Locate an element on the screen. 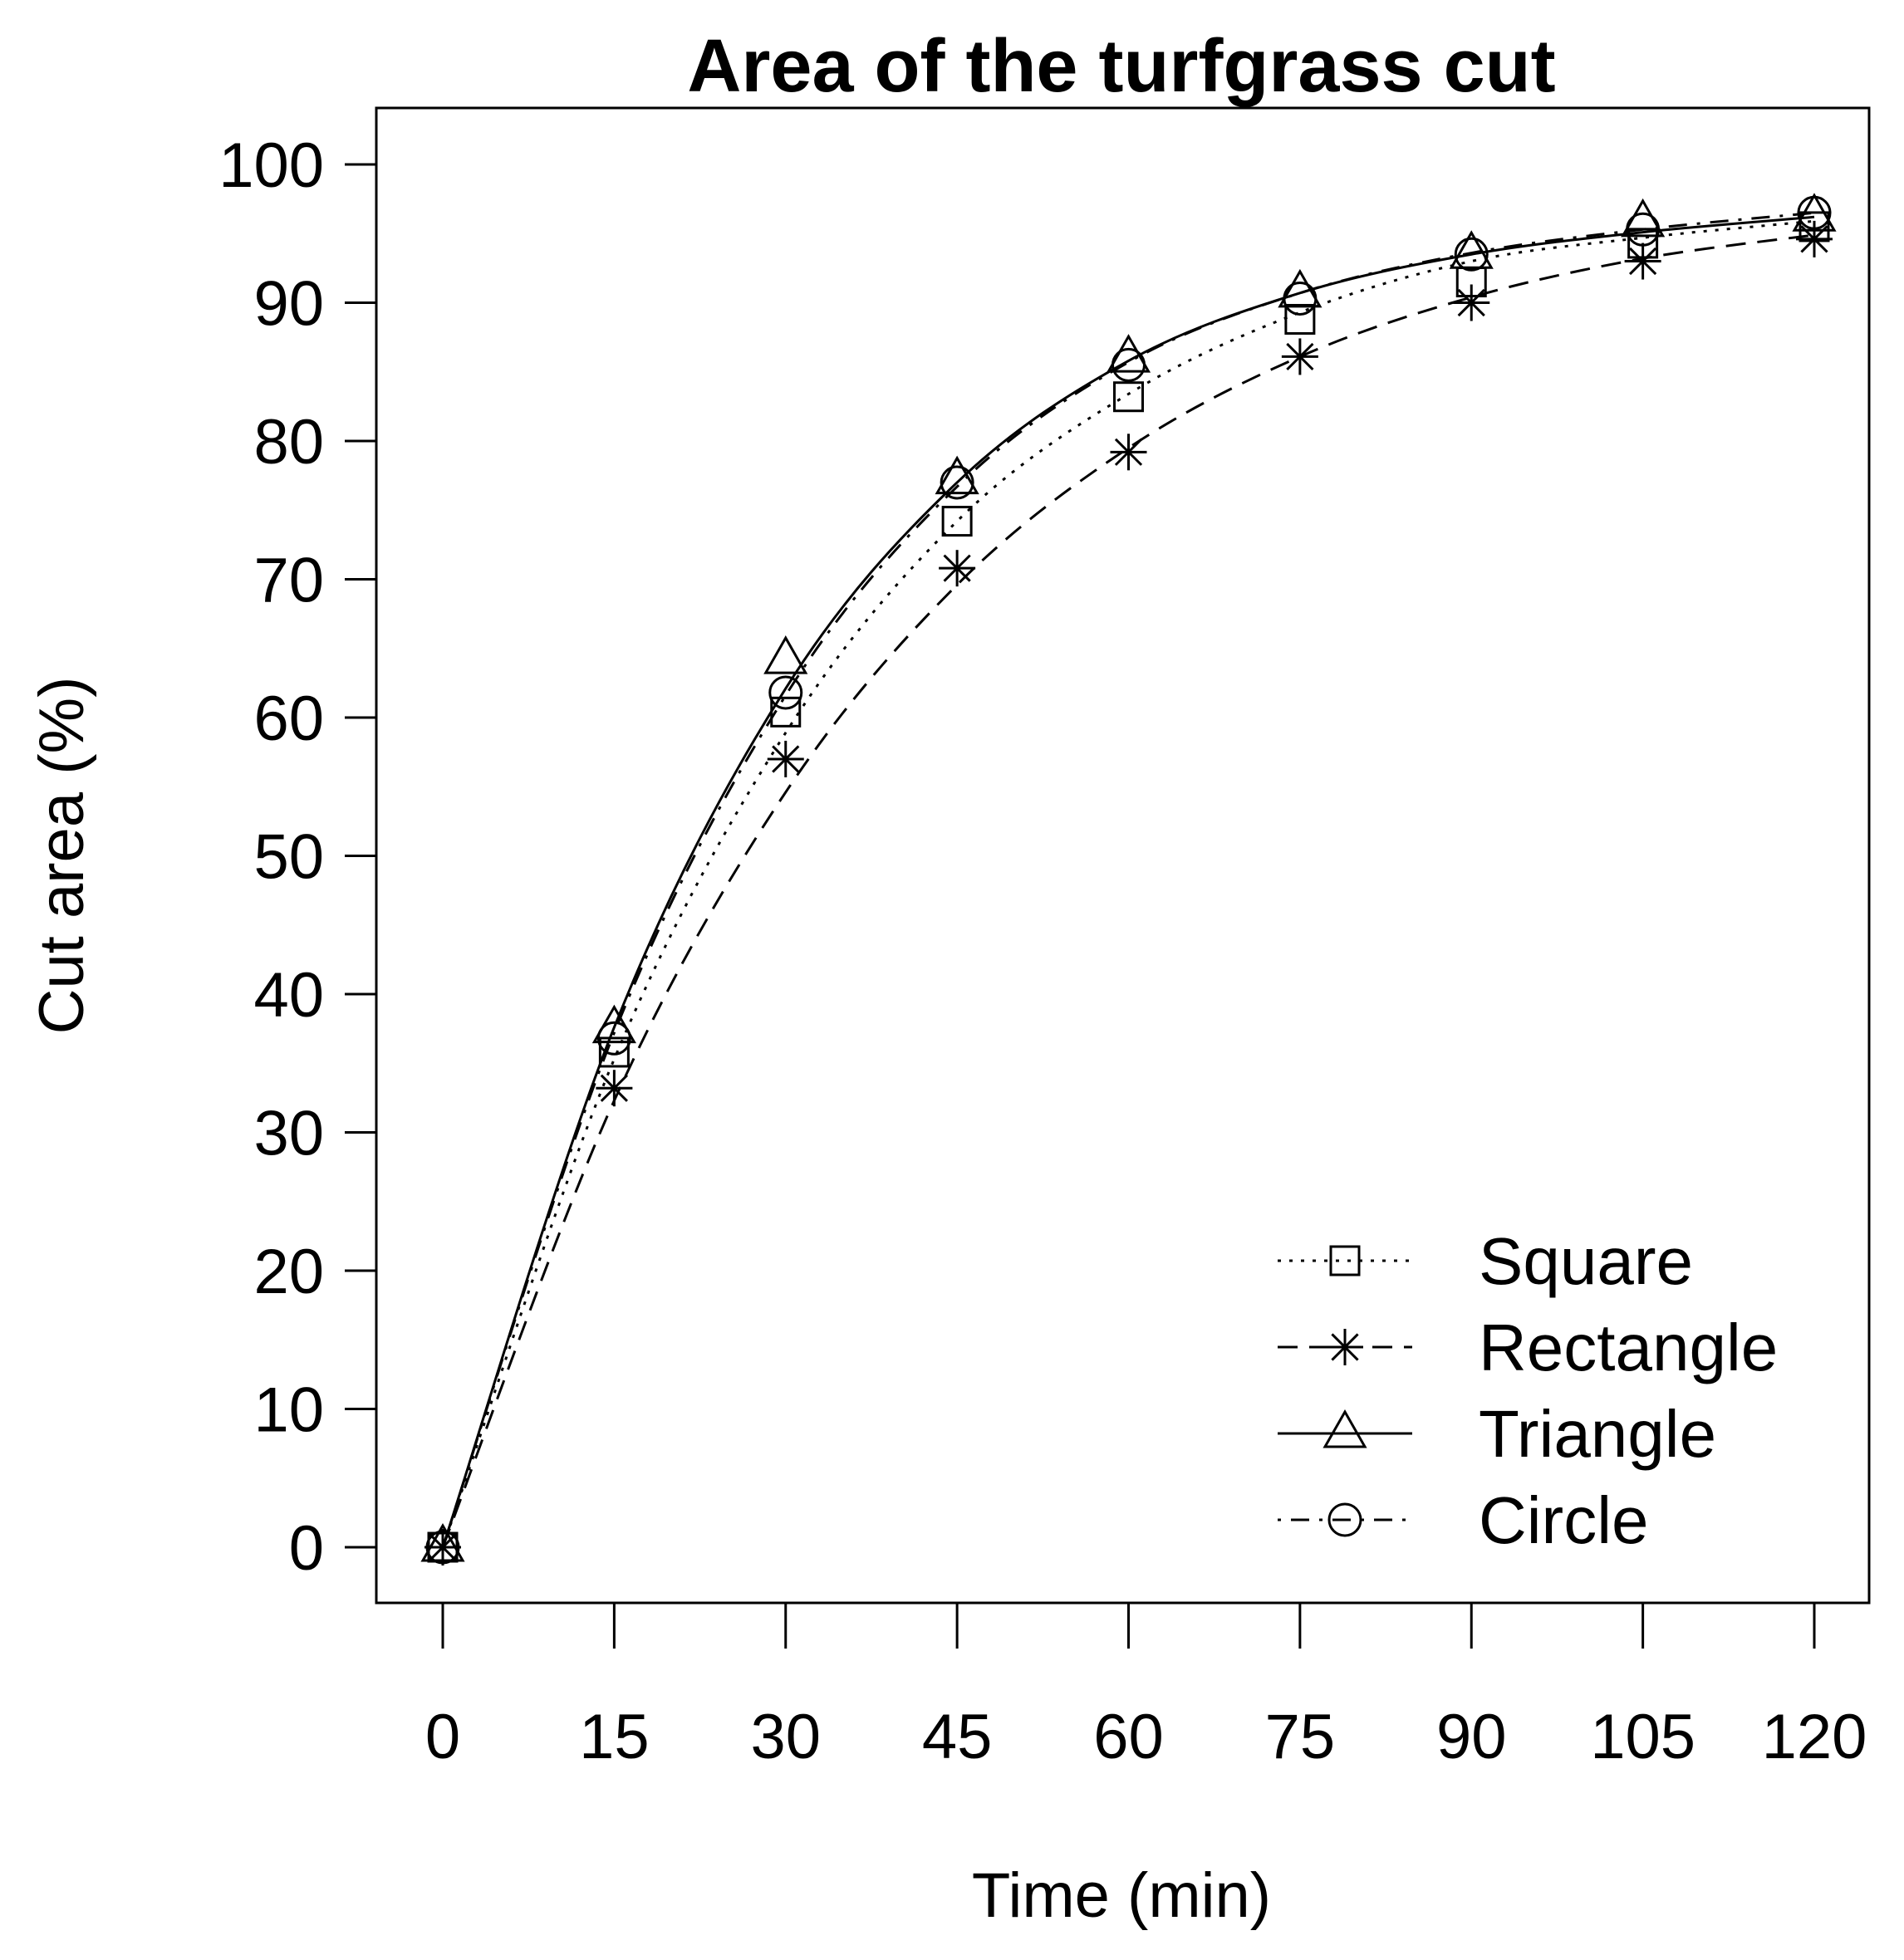 The height and width of the screenshot is (1960, 1904). x-tick-label: 0 is located at coordinates (442, 1737).